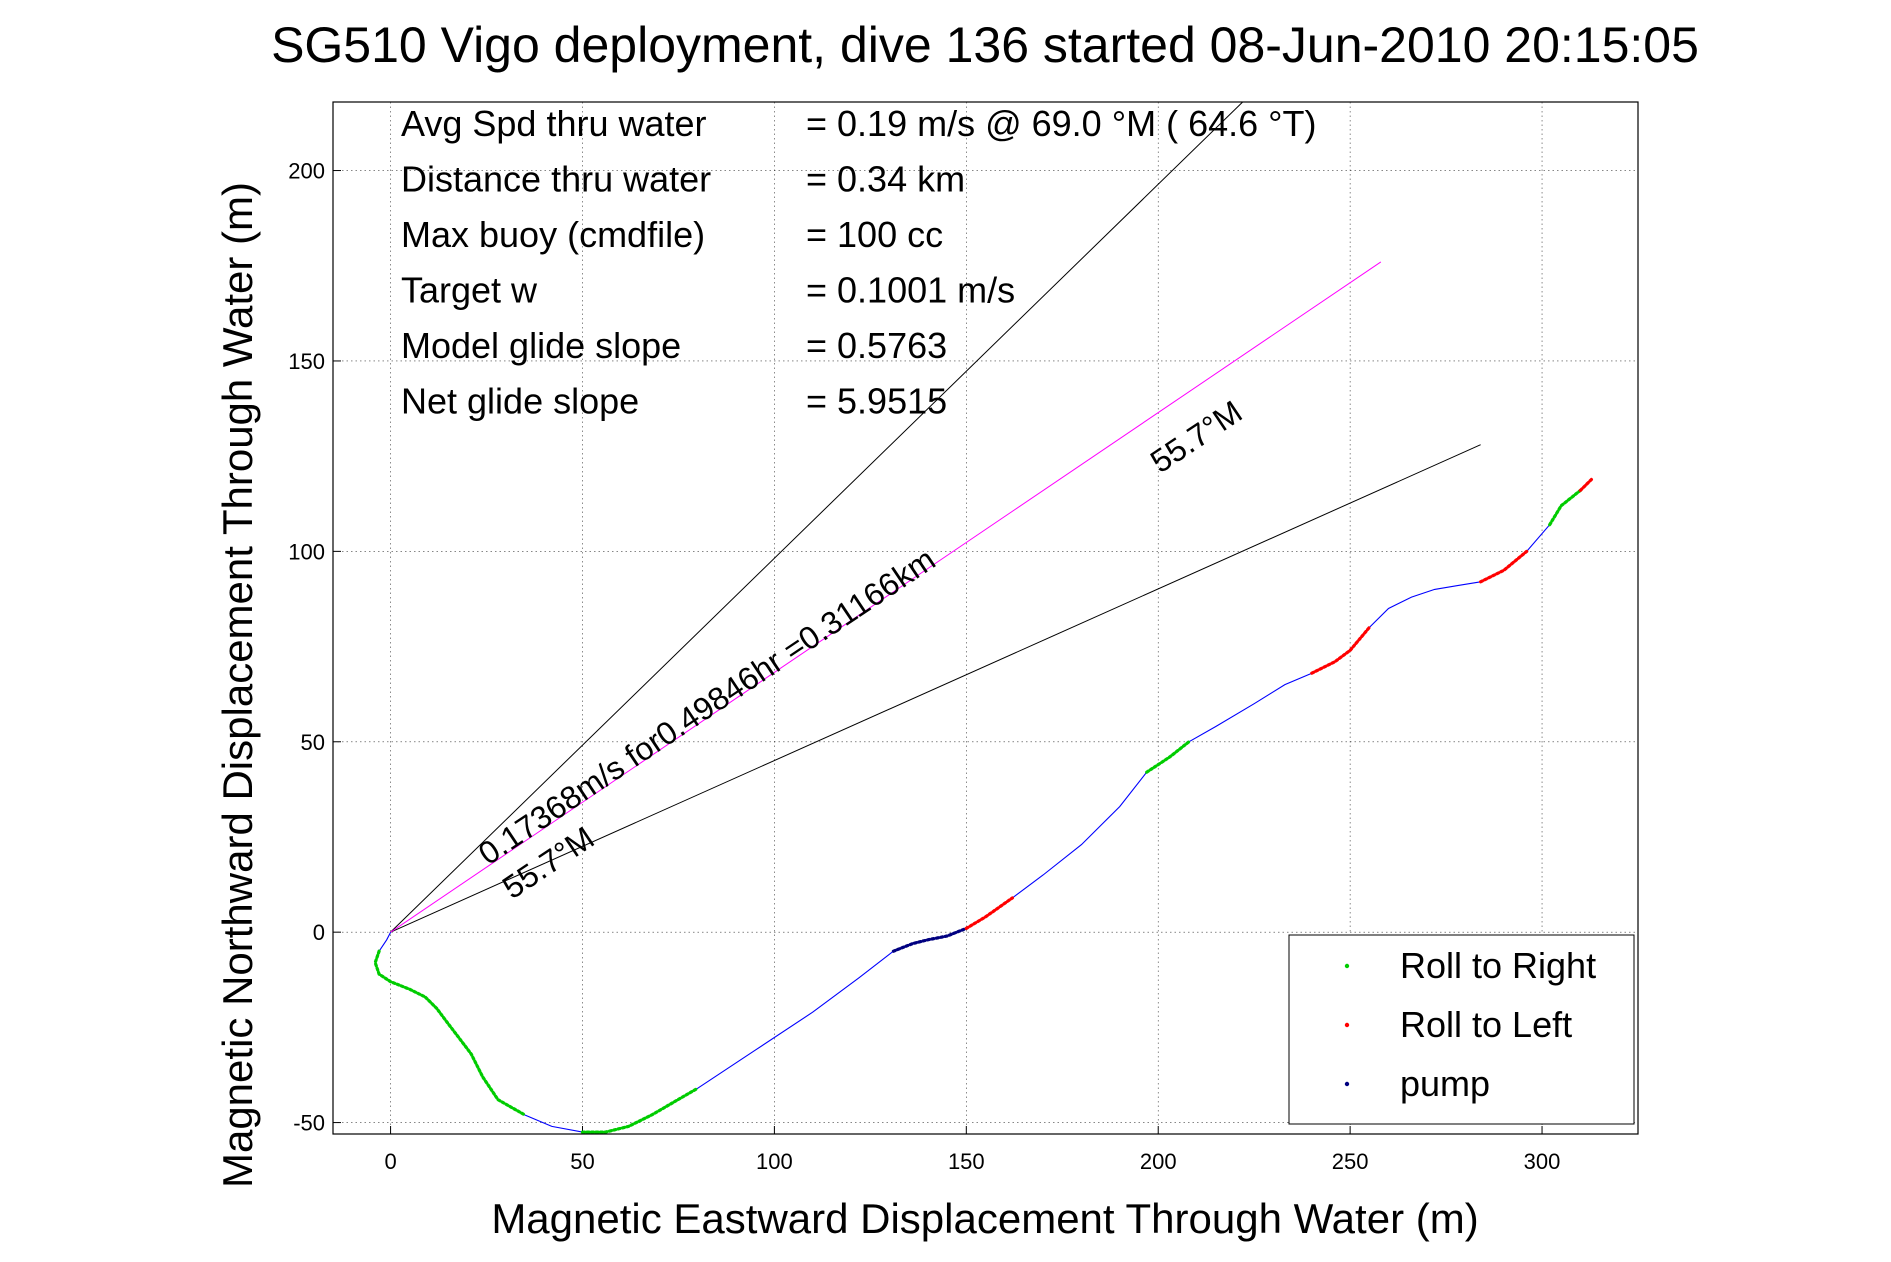  What do you see at coordinates (1498, 965) in the screenshot?
I see `legend-label: Roll to Right` at bounding box center [1498, 965].